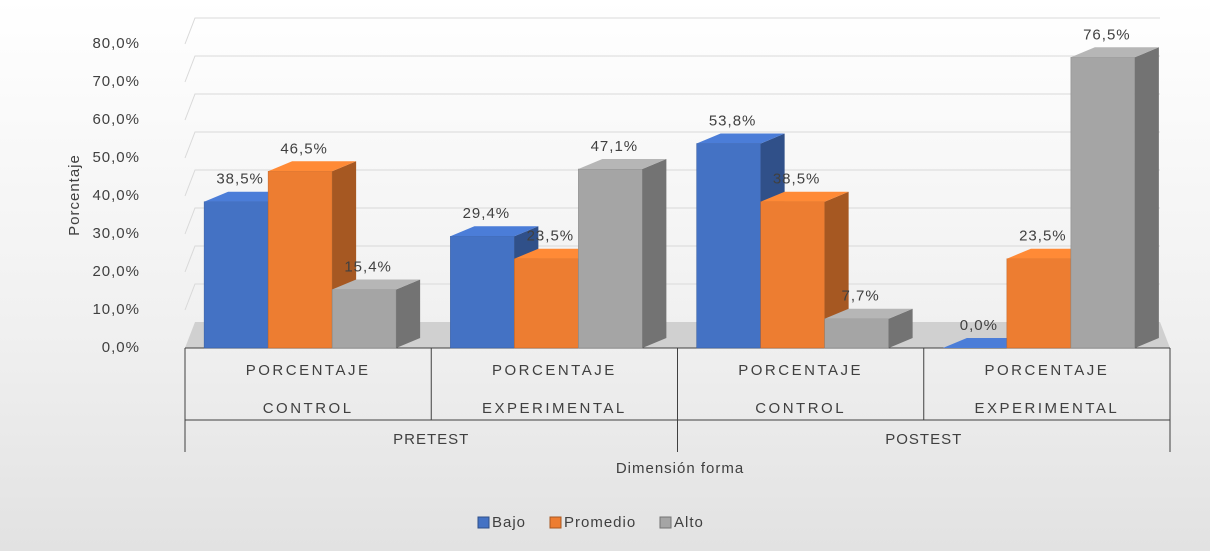 The image size is (1210, 551). What do you see at coordinates (509, 522) in the screenshot?
I see `legend-label: Bajo` at bounding box center [509, 522].